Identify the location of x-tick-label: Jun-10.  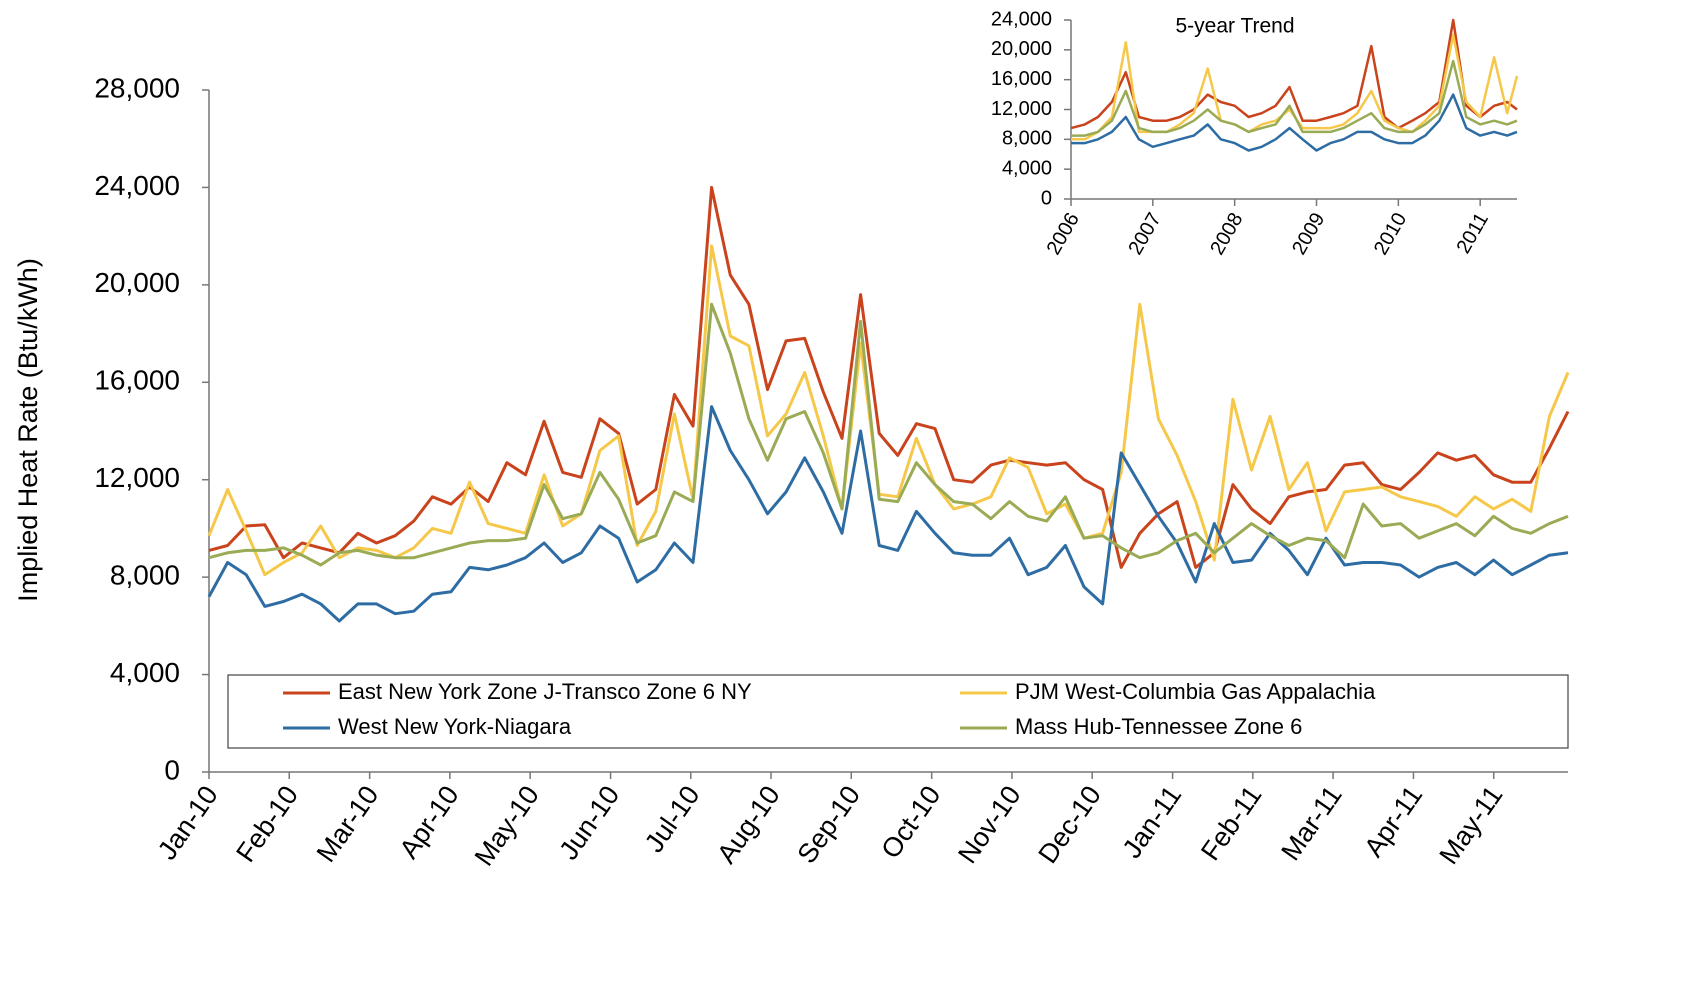
(589, 822).